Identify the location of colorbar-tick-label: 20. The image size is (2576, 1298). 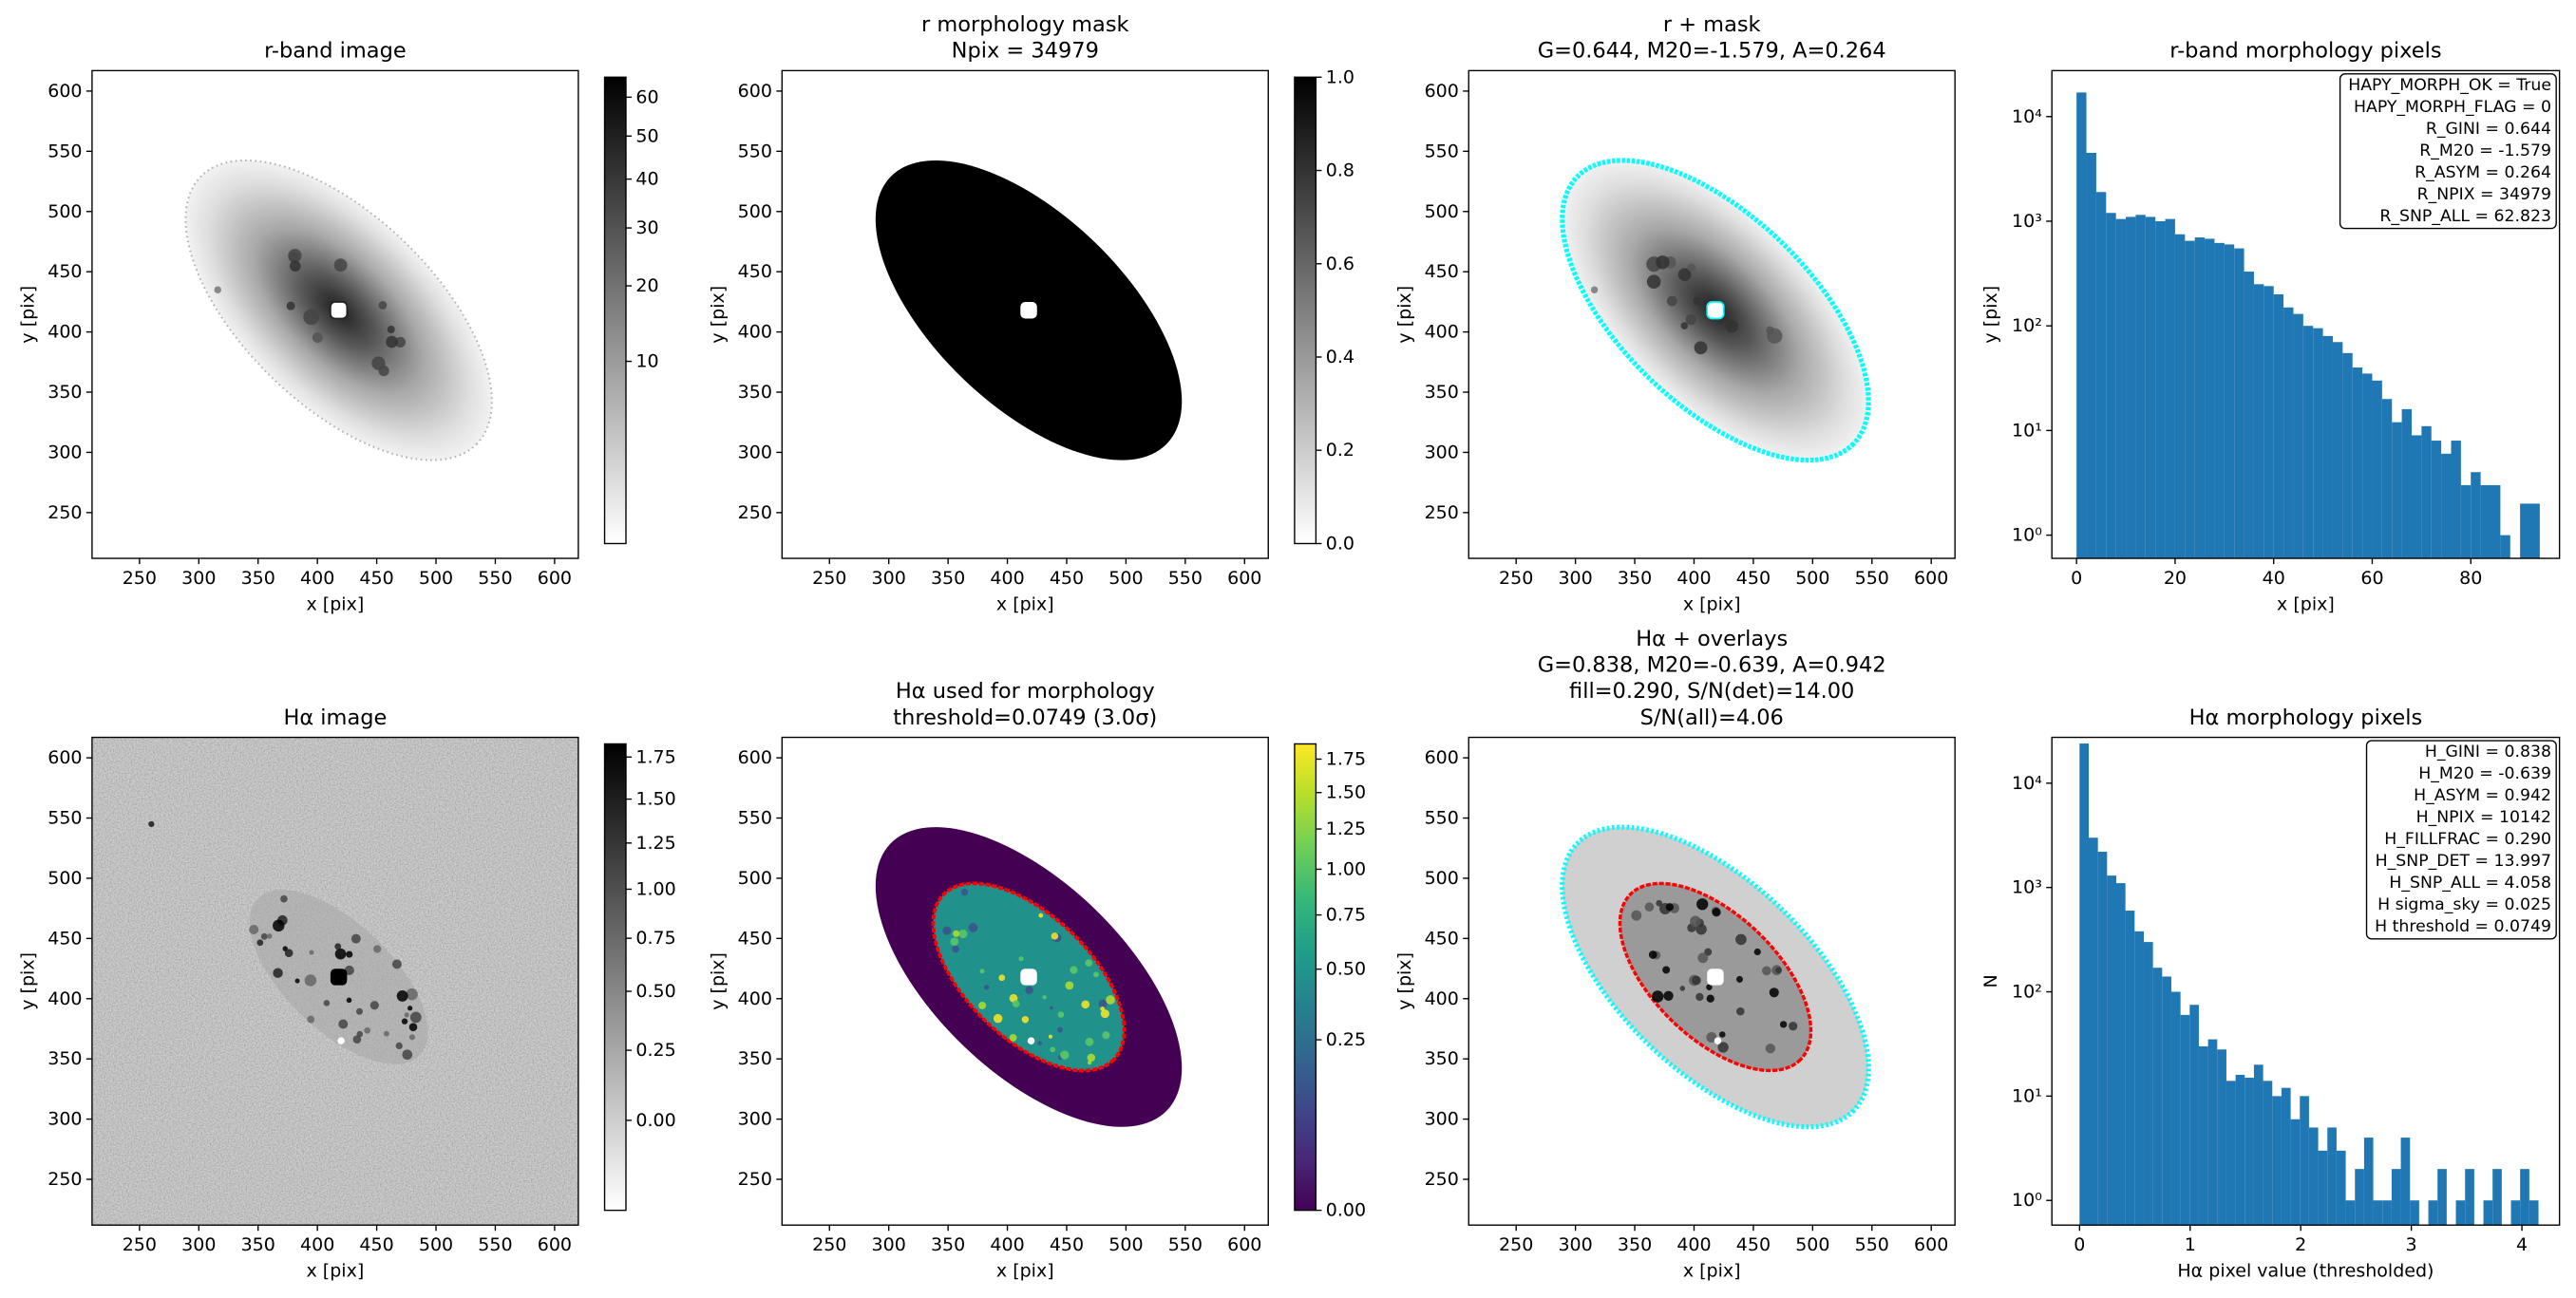
(646, 285).